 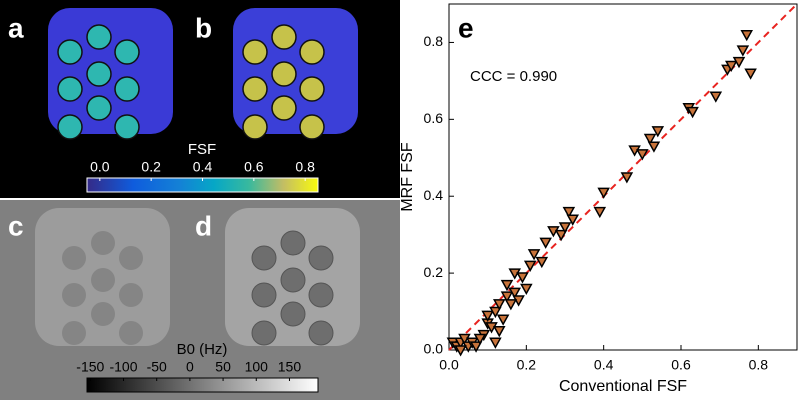 What do you see at coordinates (90, 367) in the screenshot?
I see `colorbar-tick-label: -150` at bounding box center [90, 367].